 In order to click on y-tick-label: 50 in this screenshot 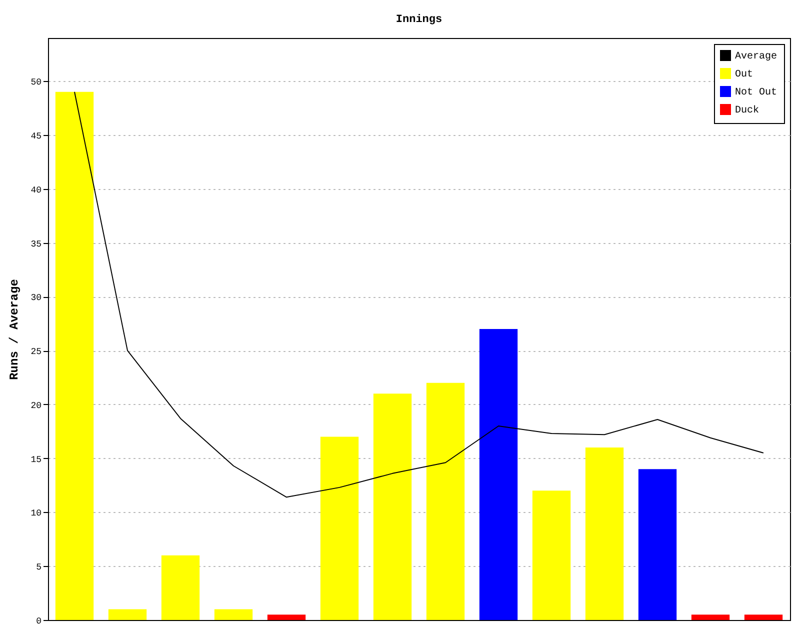, I will do `click(36, 83)`.